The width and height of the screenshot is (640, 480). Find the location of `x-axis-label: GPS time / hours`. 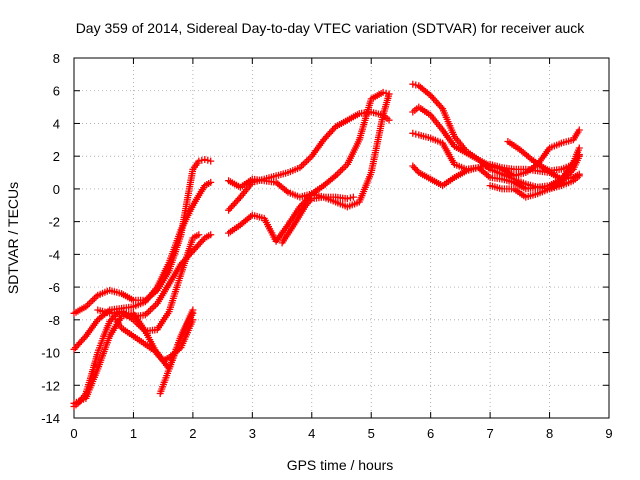

x-axis-label: GPS time / hours is located at coordinates (340, 465).